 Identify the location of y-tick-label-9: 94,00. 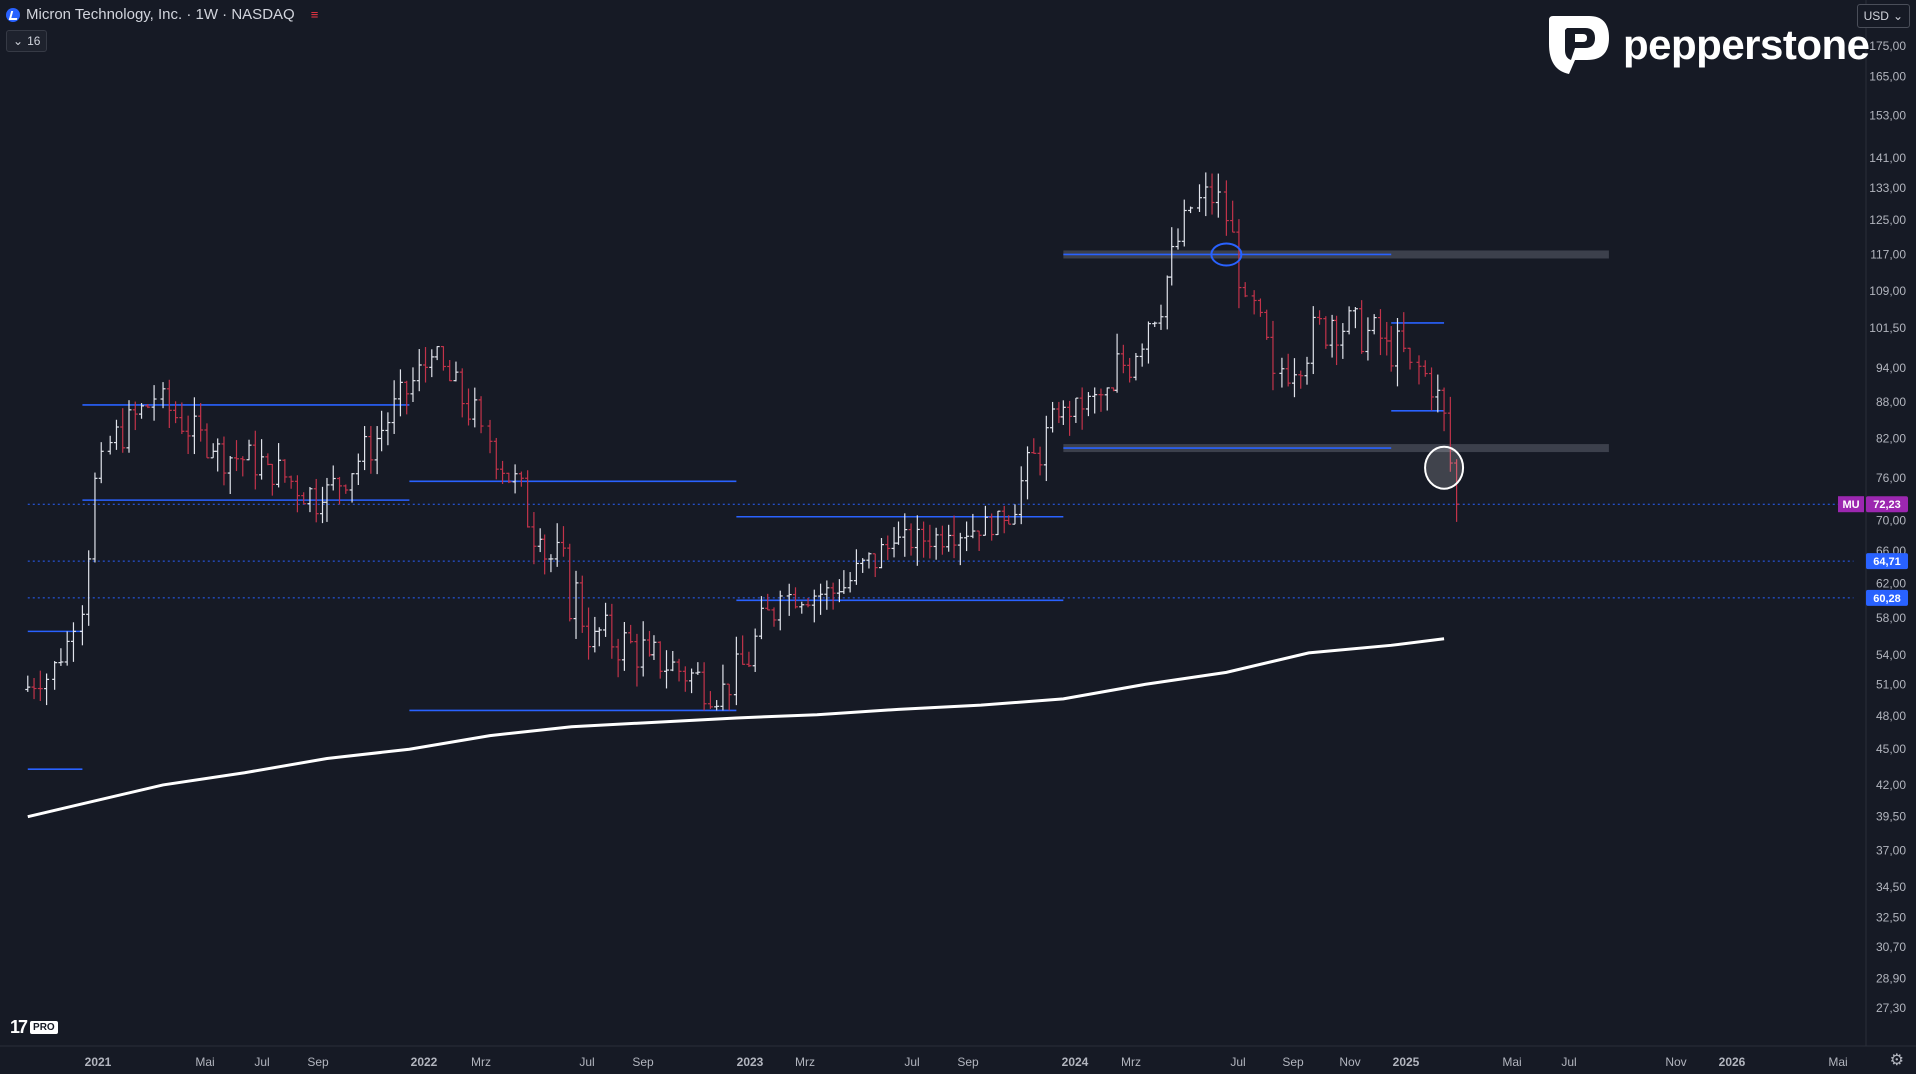
(1891, 368).